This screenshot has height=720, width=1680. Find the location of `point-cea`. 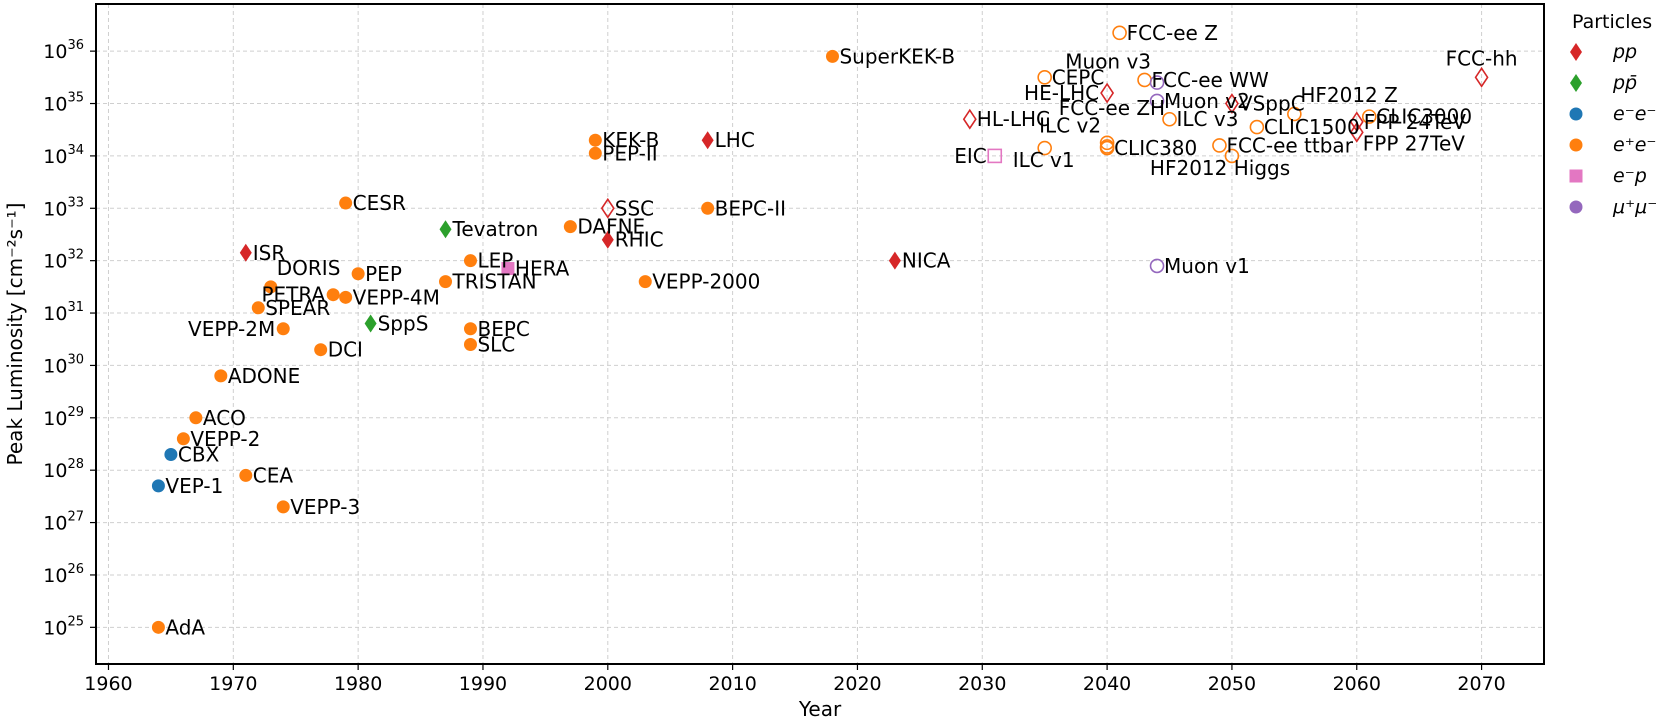

point-cea is located at coordinates (246, 475).